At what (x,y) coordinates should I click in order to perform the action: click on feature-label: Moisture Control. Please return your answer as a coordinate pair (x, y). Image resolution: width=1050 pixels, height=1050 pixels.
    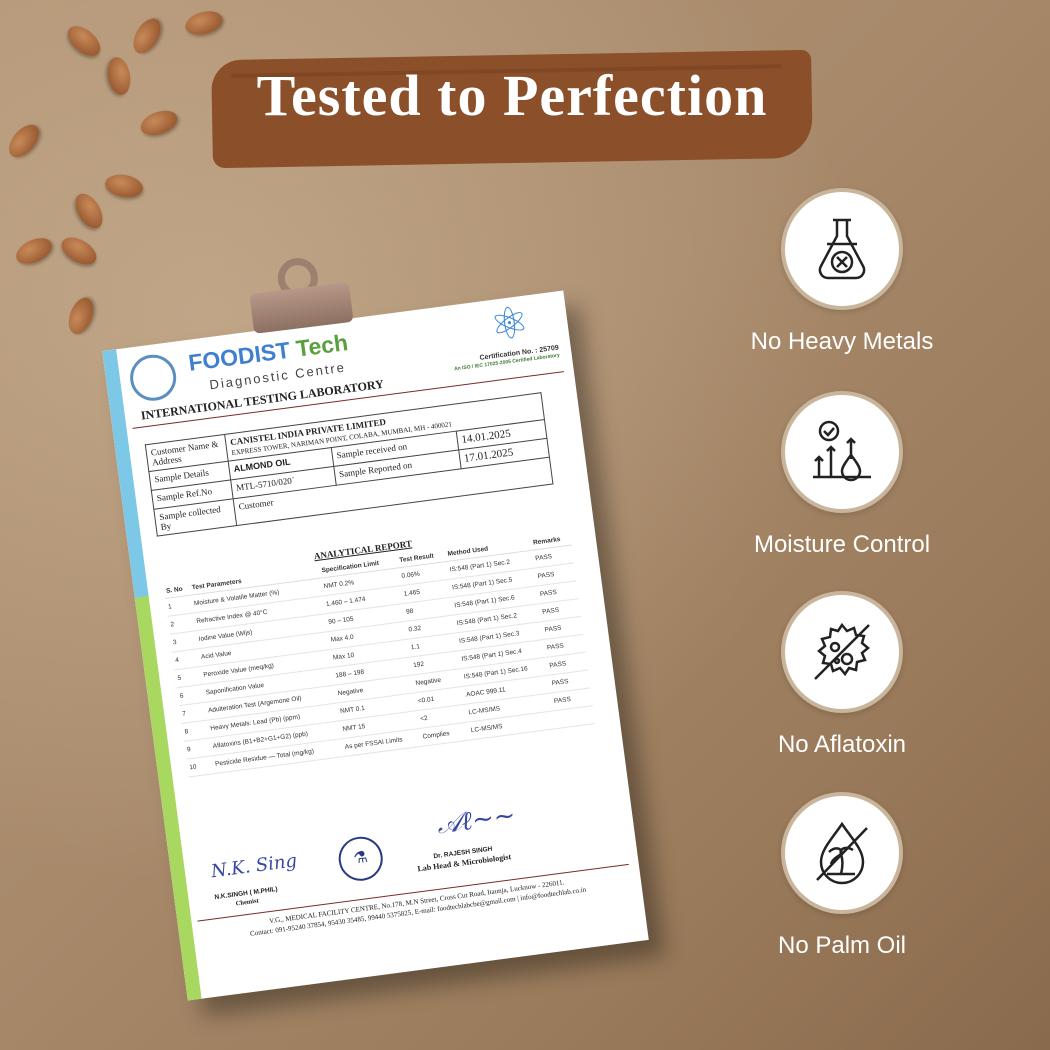
    Looking at the image, I should click on (842, 544).